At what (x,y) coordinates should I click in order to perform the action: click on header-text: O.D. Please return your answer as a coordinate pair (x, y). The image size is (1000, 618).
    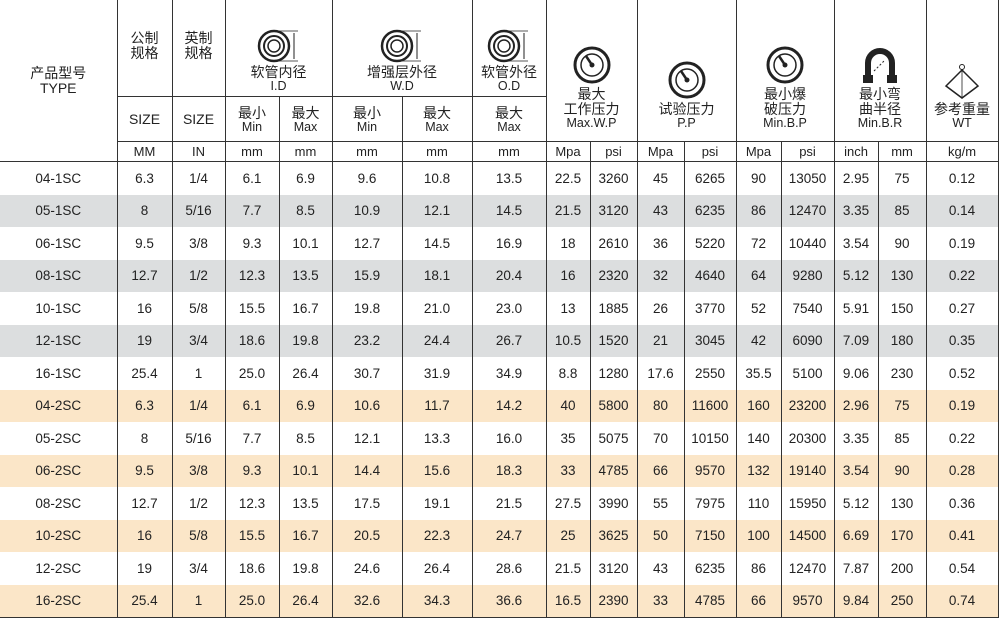
    Looking at the image, I should click on (509, 86).